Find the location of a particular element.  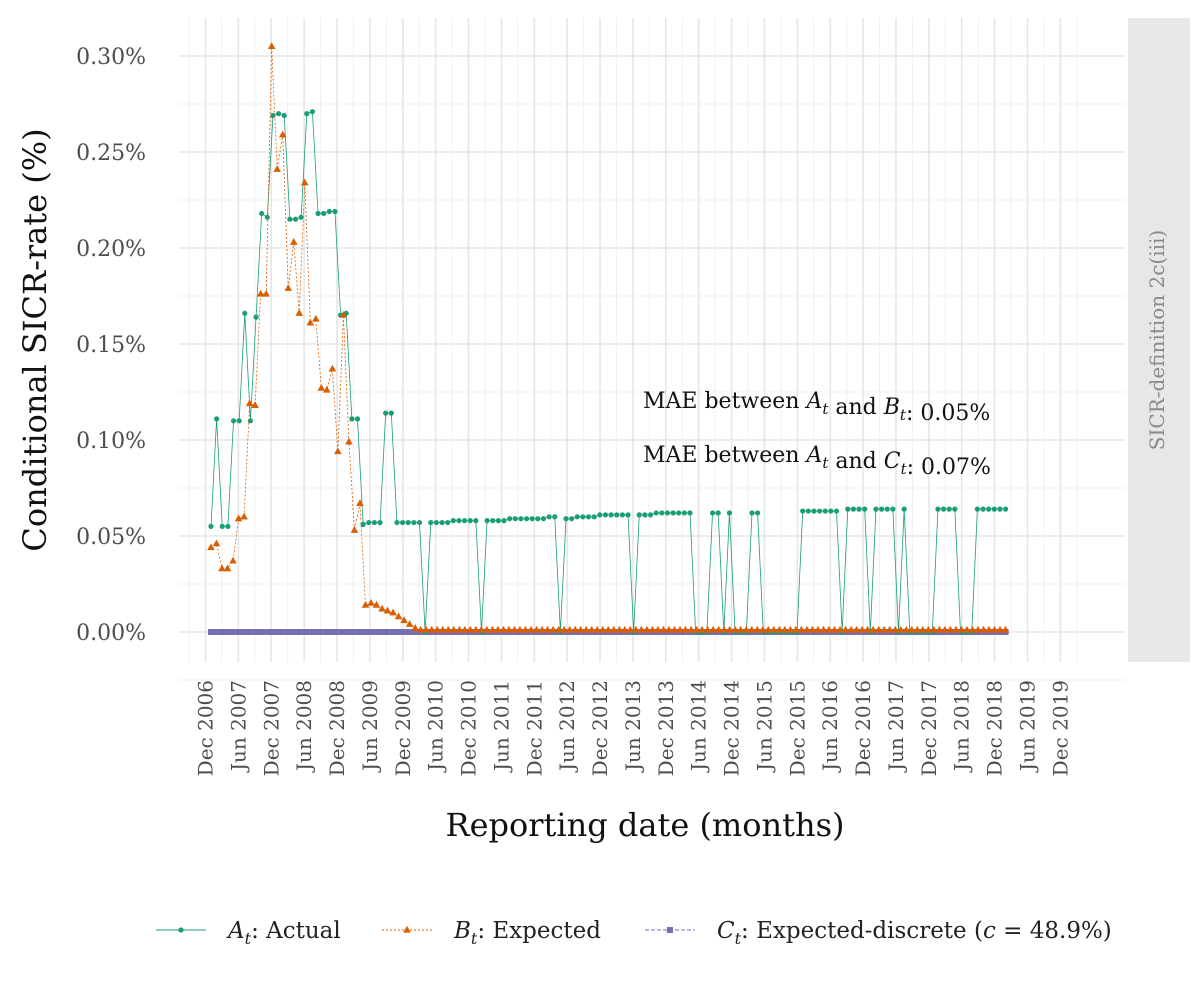

x-tick-label: Jun 2014 is located at coordinates (699, 726).